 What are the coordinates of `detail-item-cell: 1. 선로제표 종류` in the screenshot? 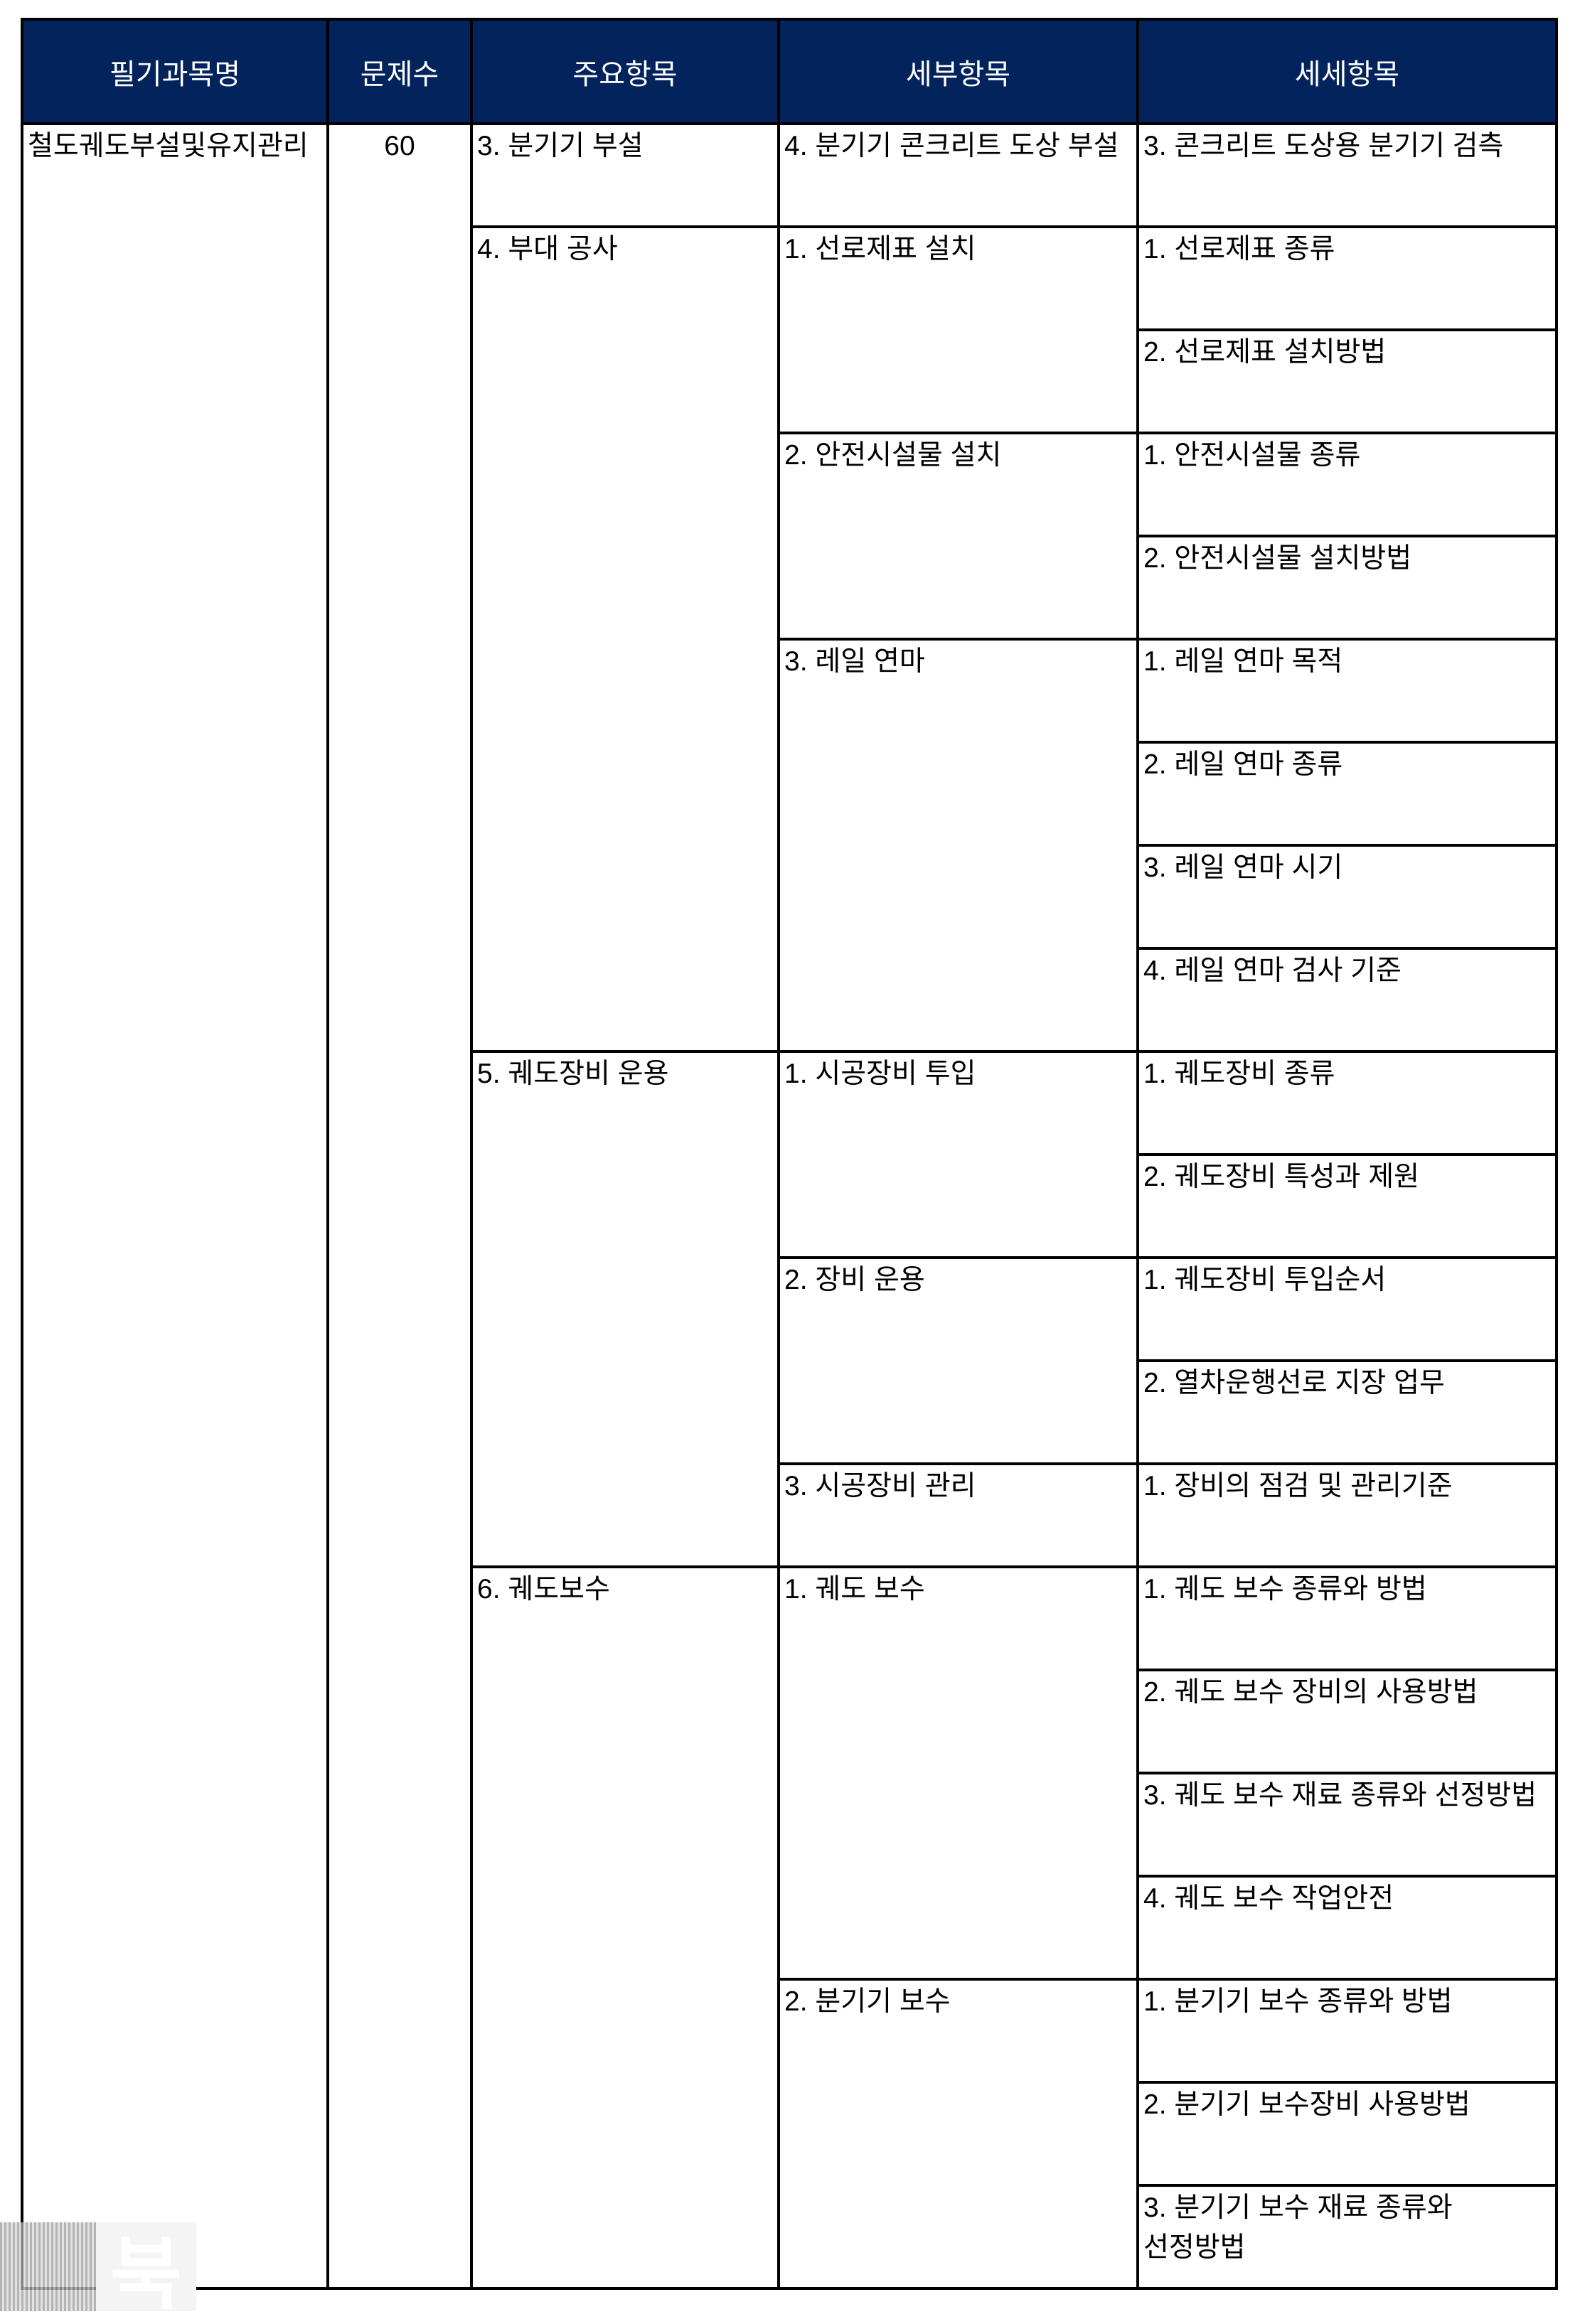 It's located at (1347, 278).